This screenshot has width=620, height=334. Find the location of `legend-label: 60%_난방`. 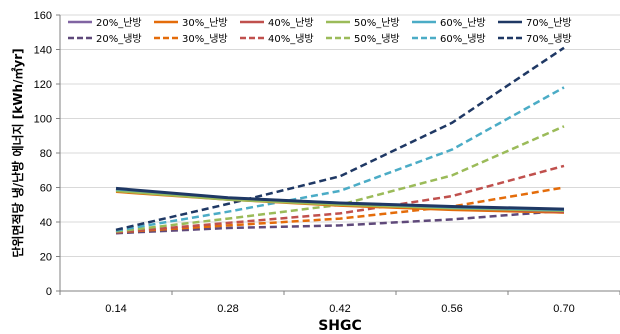

legend-label: 60%_난방 is located at coordinates (463, 23).